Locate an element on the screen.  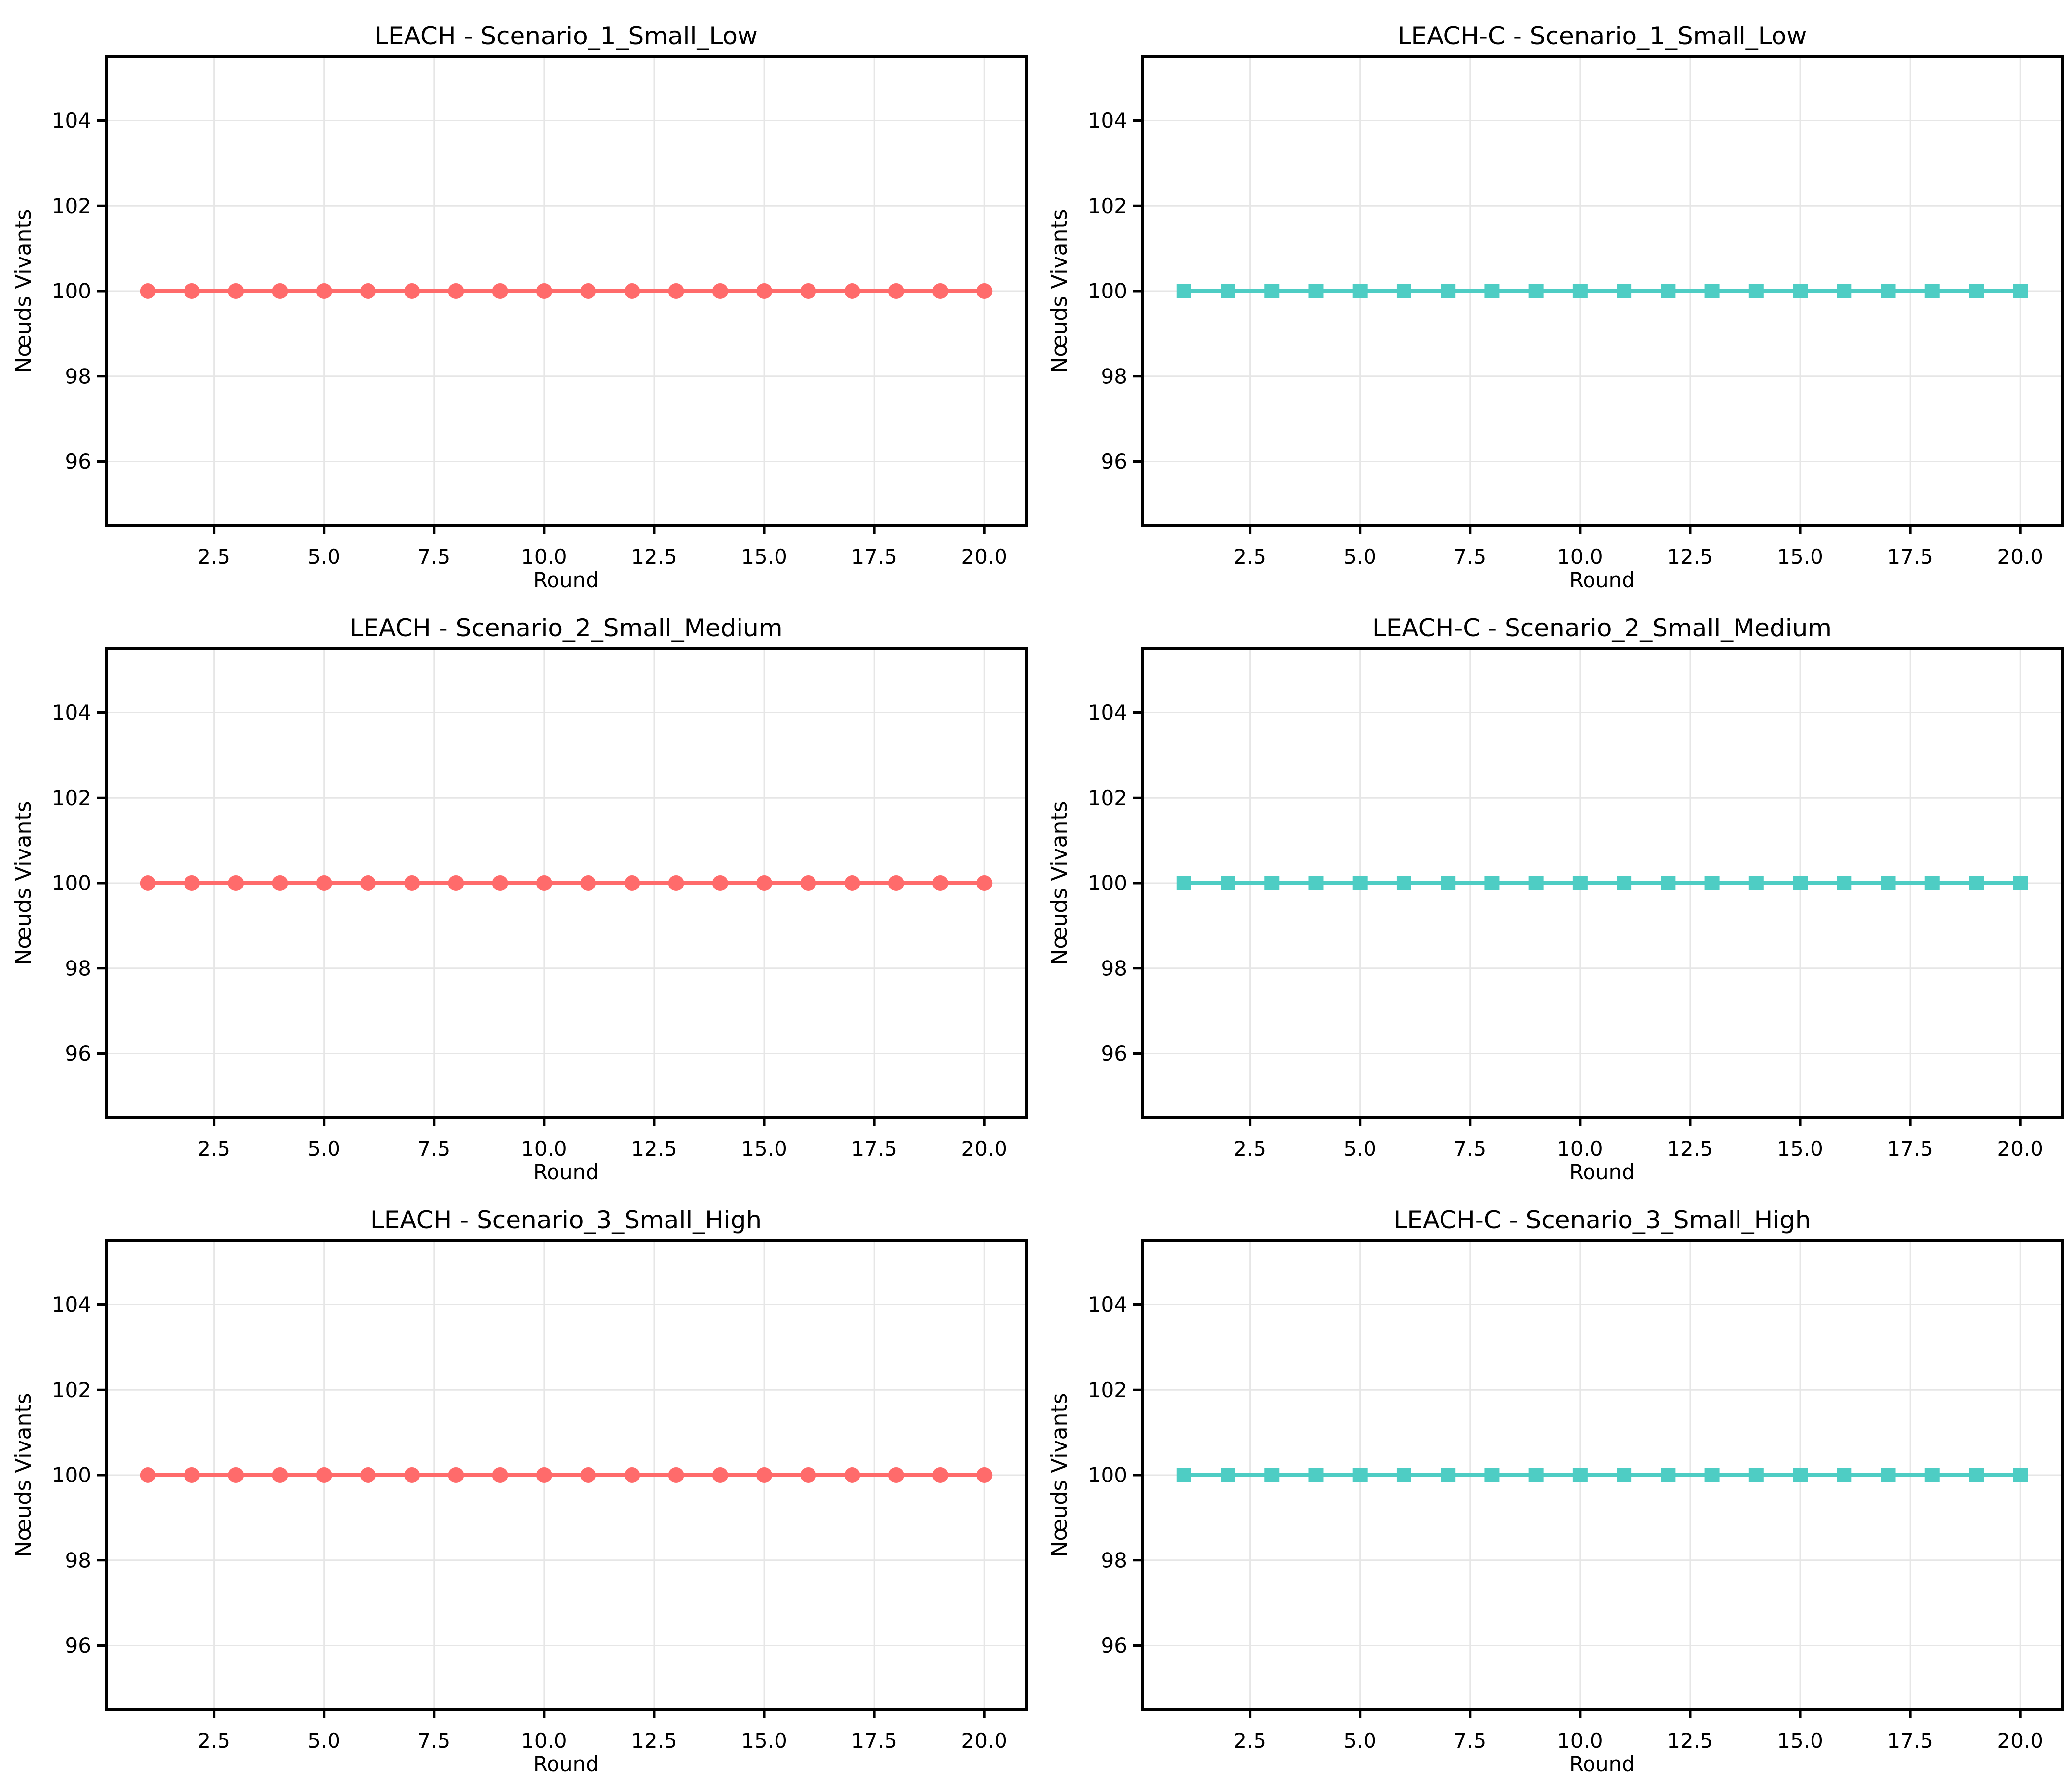
x-axis-tick-label: 5.0 is located at coordinates (1359, 1149).